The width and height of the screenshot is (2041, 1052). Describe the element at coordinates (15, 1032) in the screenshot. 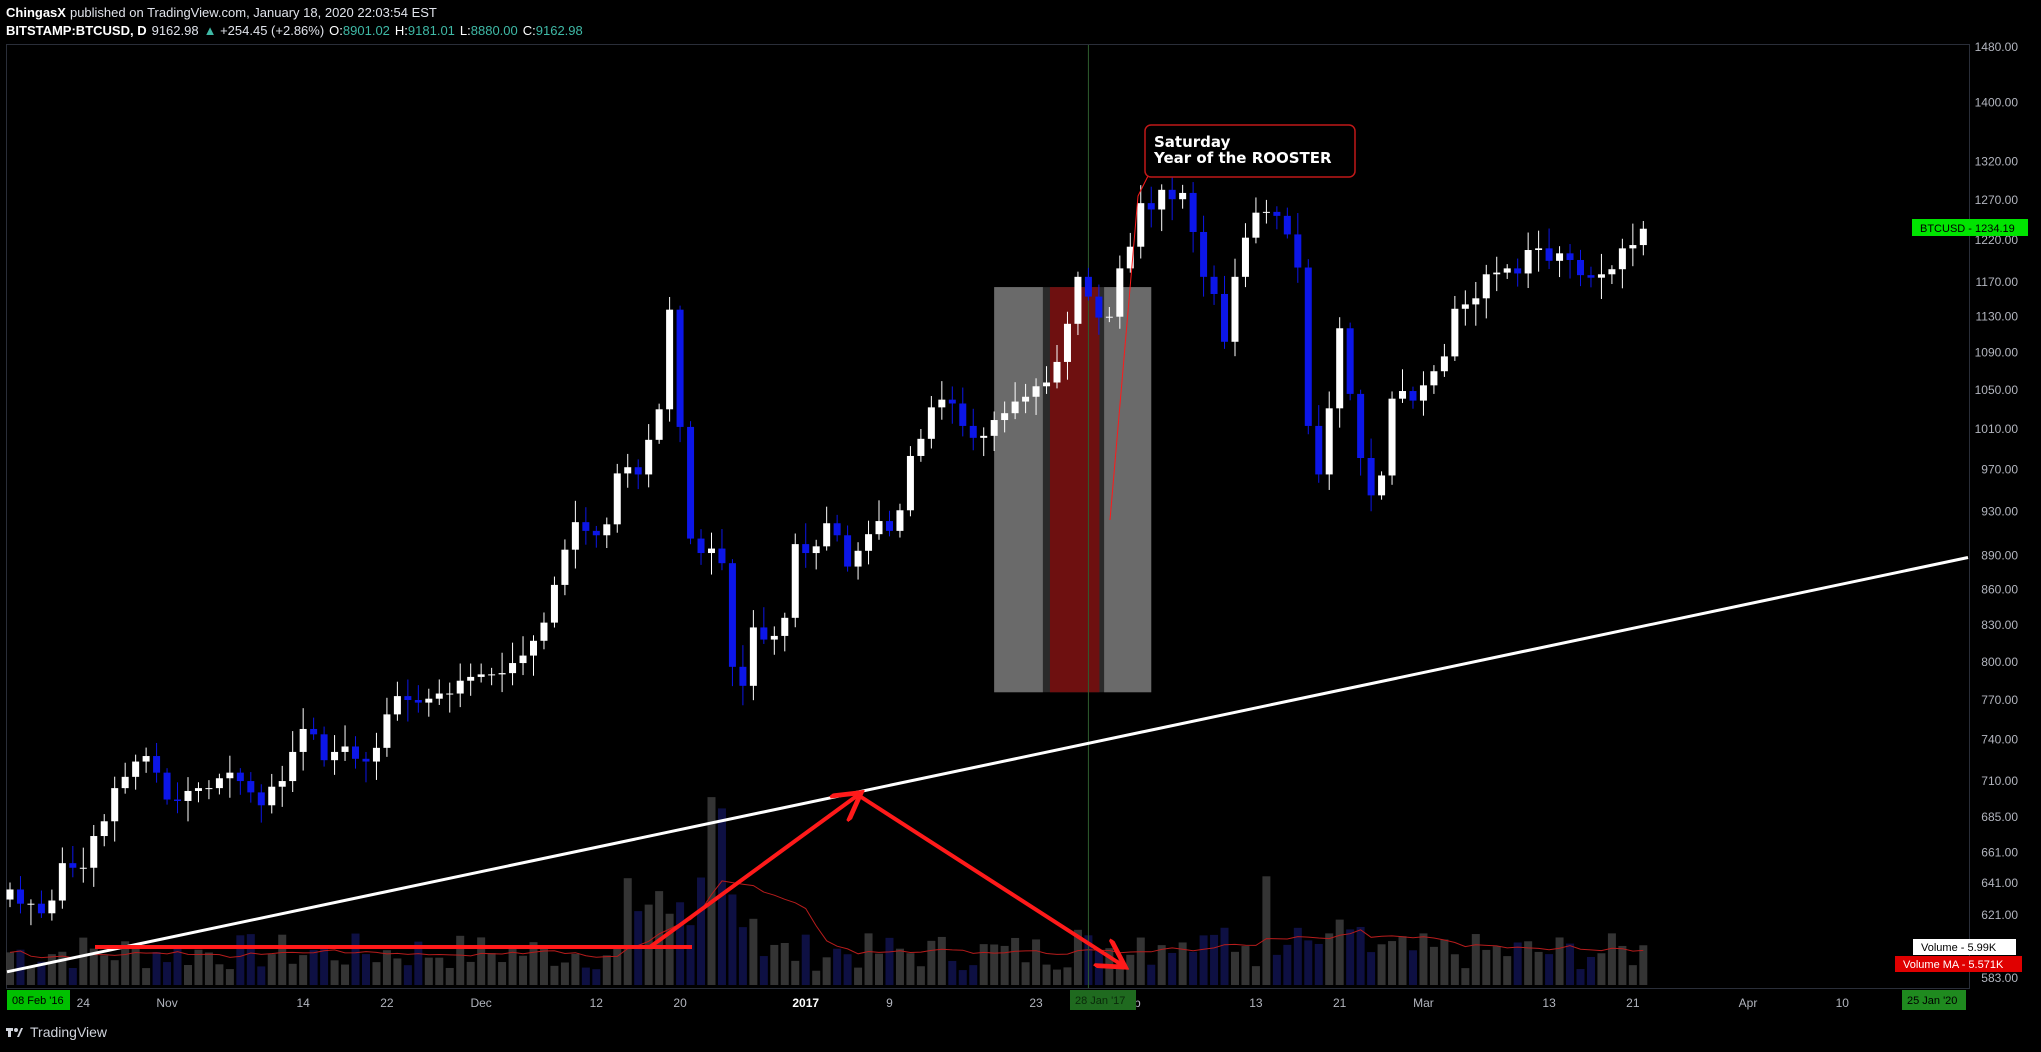

I see `tradingview-logo-icon` at that location.